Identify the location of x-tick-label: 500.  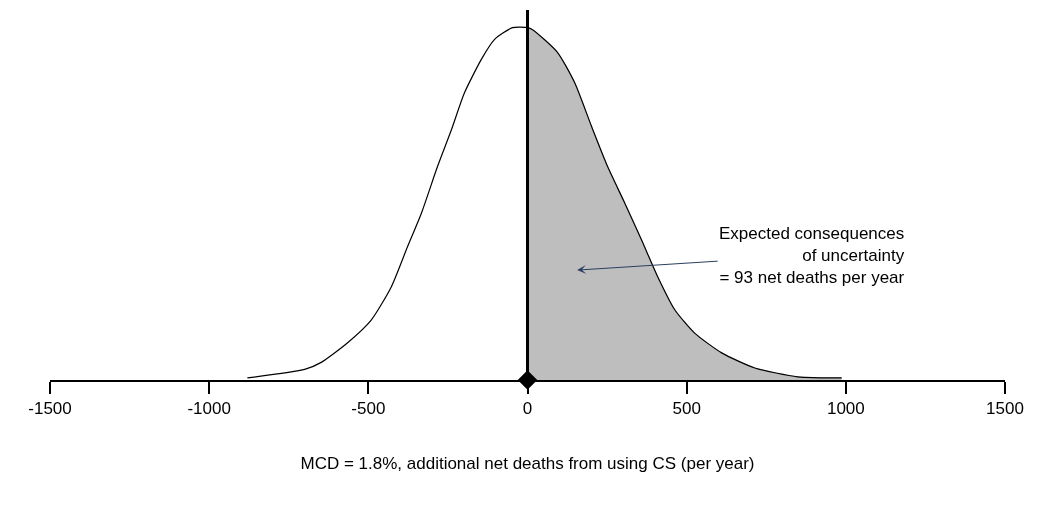
(686, 409).